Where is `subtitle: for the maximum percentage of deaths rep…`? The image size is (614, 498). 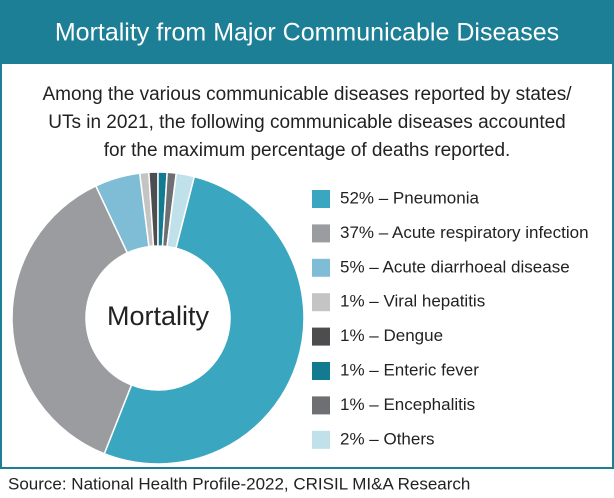
subtitle: for the maximum percentage of deaths rep… is located at coordinates (307, 150).